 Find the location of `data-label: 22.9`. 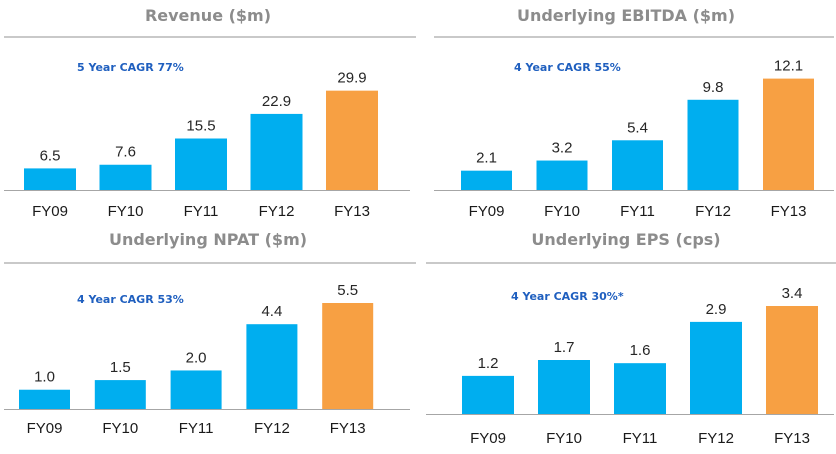

data-label: 22.9 is located at coordinates (276, 101).